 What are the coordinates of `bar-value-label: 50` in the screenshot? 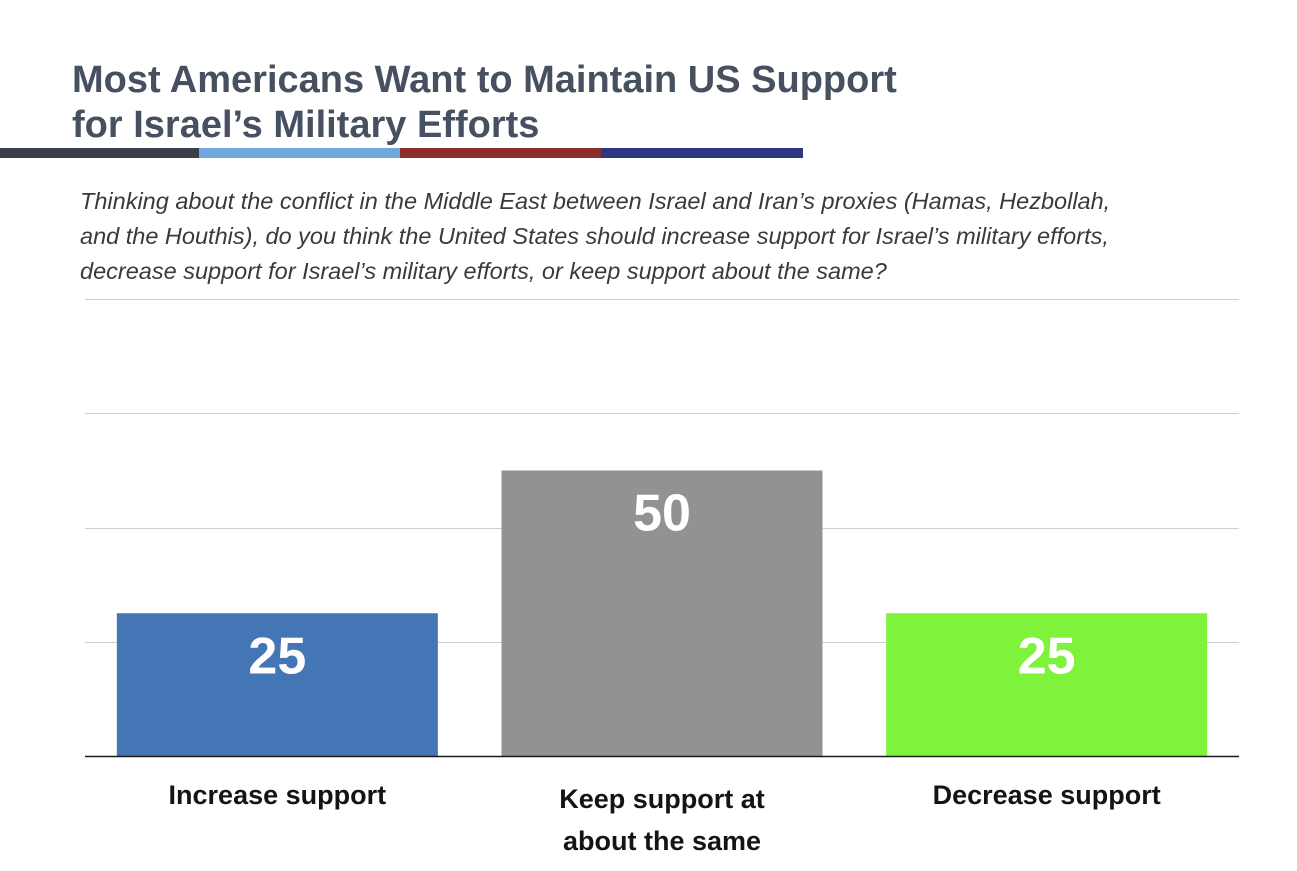 It's located at (662, 514).